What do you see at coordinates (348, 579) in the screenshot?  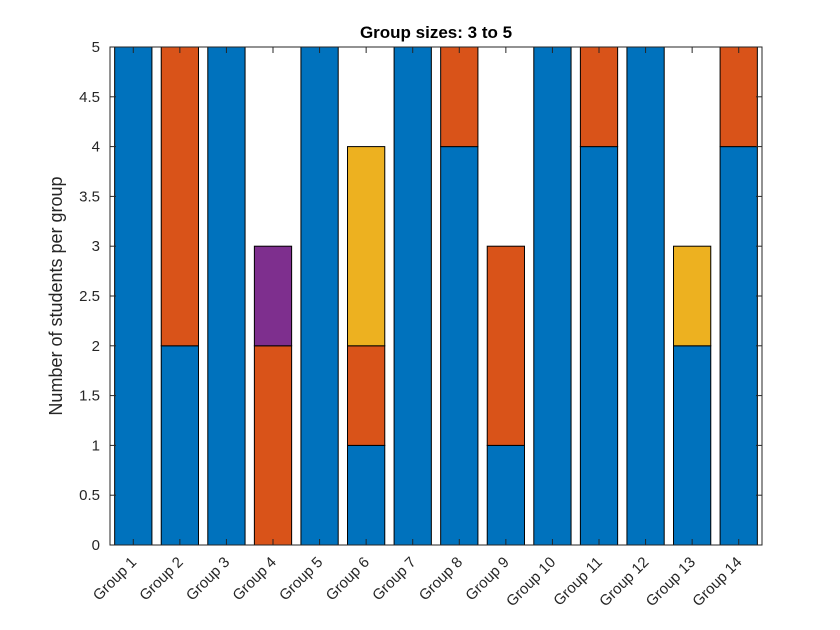 I see `x-tick-label: Group 6` at bounding box center [348, 579].